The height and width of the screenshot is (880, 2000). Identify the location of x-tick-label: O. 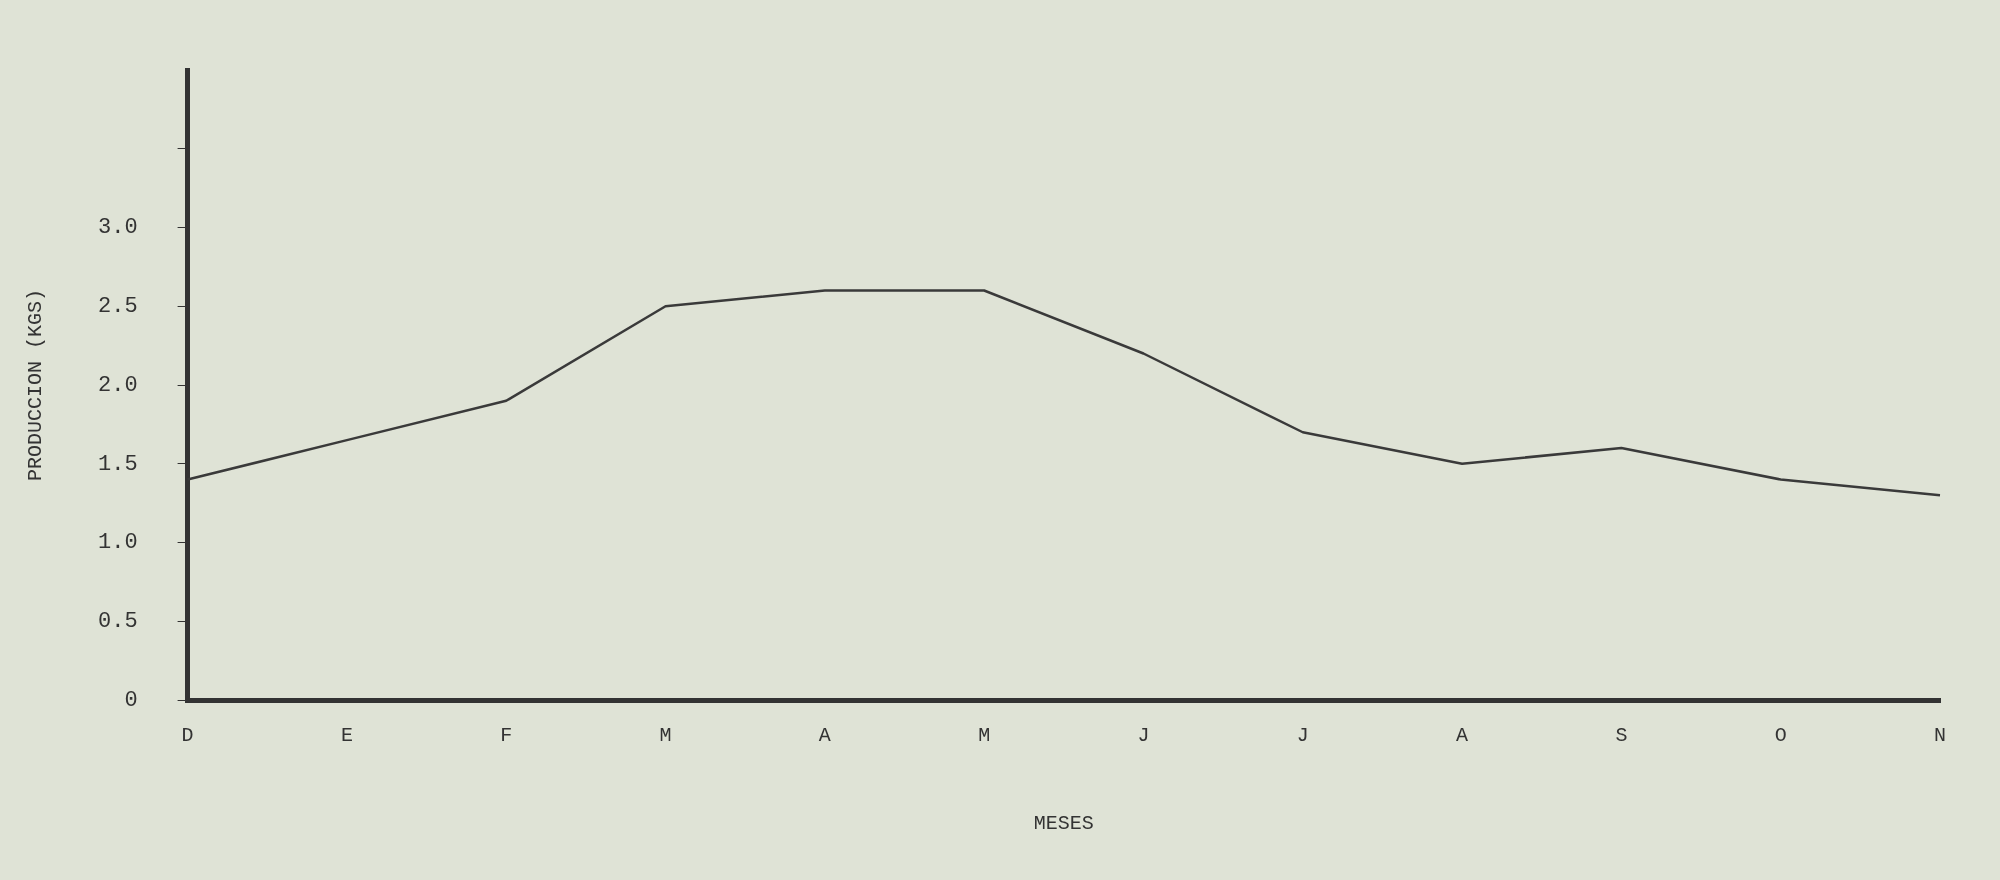
(1780, 736).